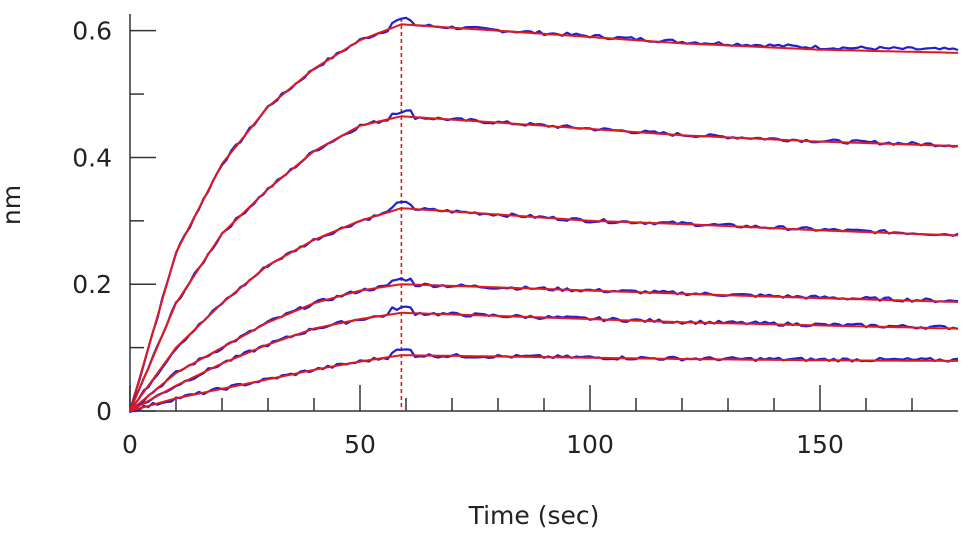 The width and height of the screenshot is (973, 534). Describe the element at coordinates (130, 444) in the screenshot. I see `x-tick-label: 0` at that location.